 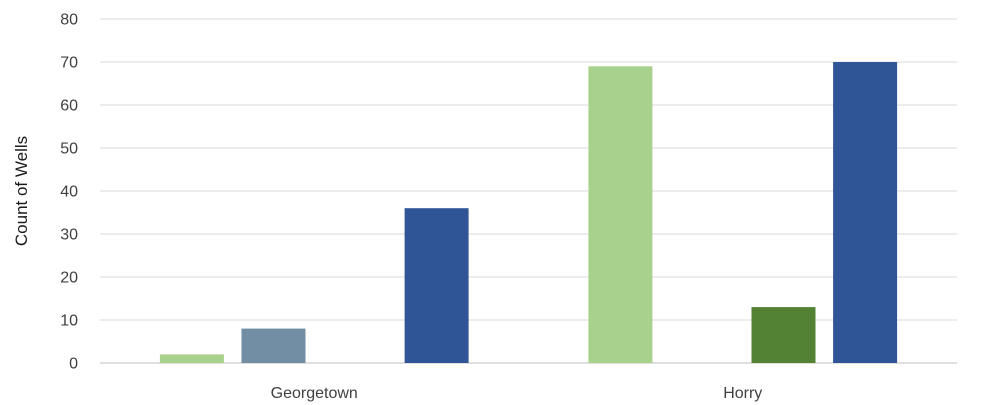 I want to click on y-tick-label: 40, so click(x=69, y=192).